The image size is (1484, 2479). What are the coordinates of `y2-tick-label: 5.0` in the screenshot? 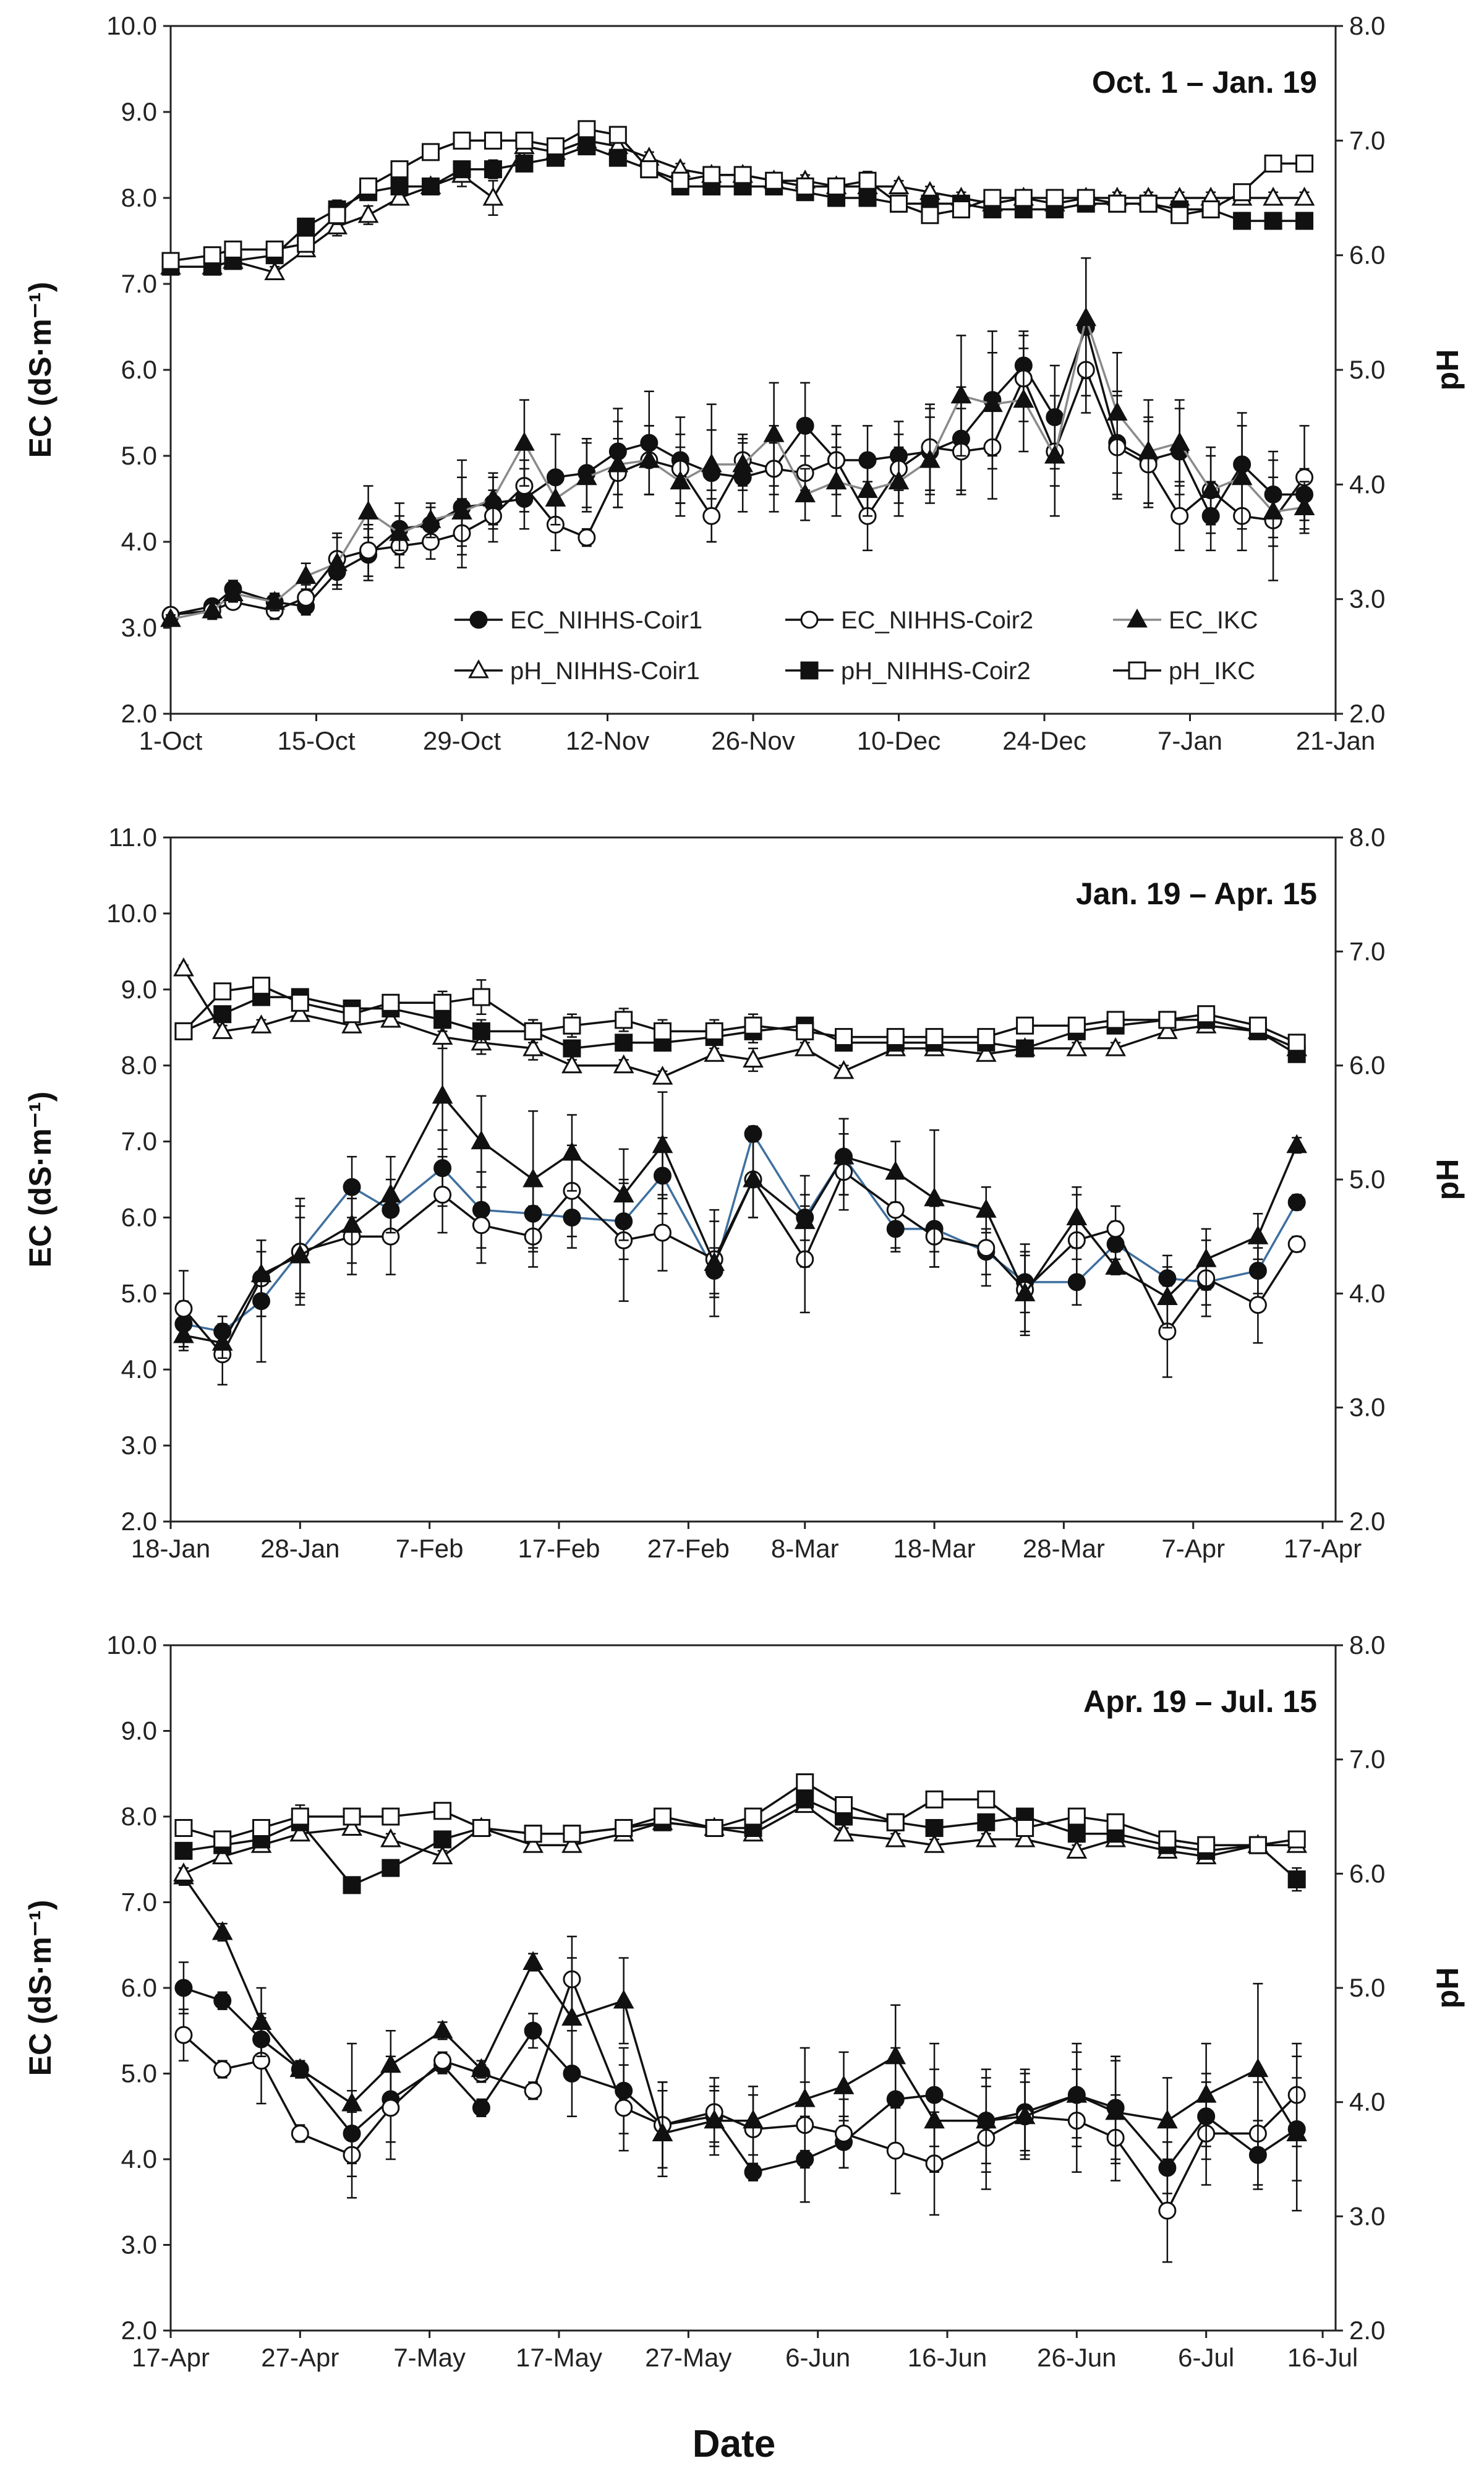 It's located at (1367, 1179).